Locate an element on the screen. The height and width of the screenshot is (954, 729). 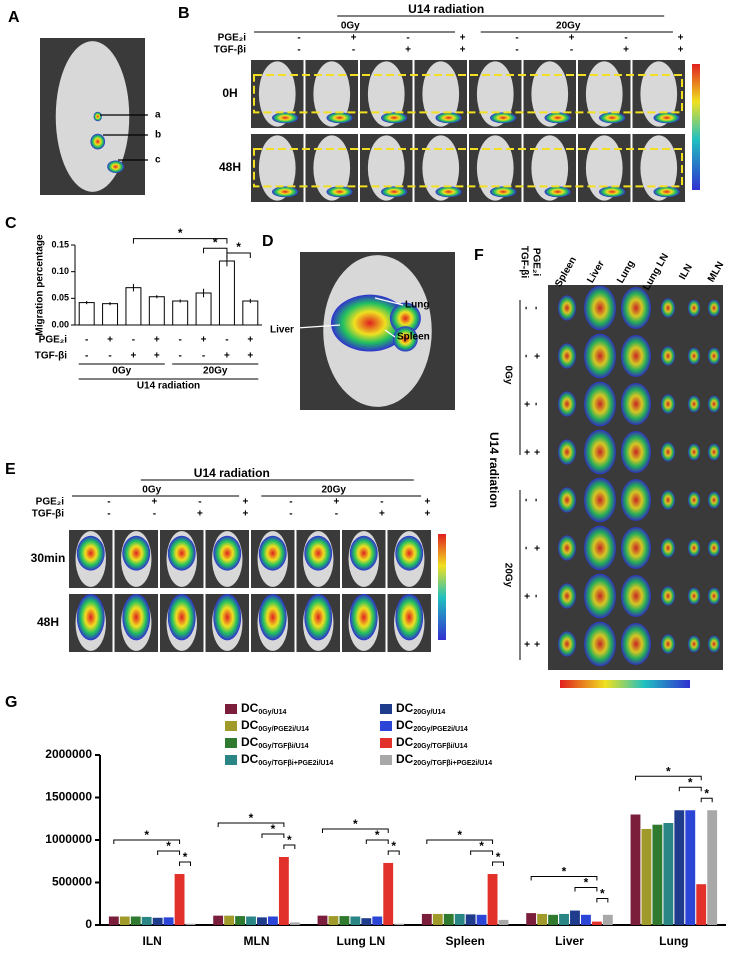
x-tick-label: MLN is located at coordinates (257, 941).